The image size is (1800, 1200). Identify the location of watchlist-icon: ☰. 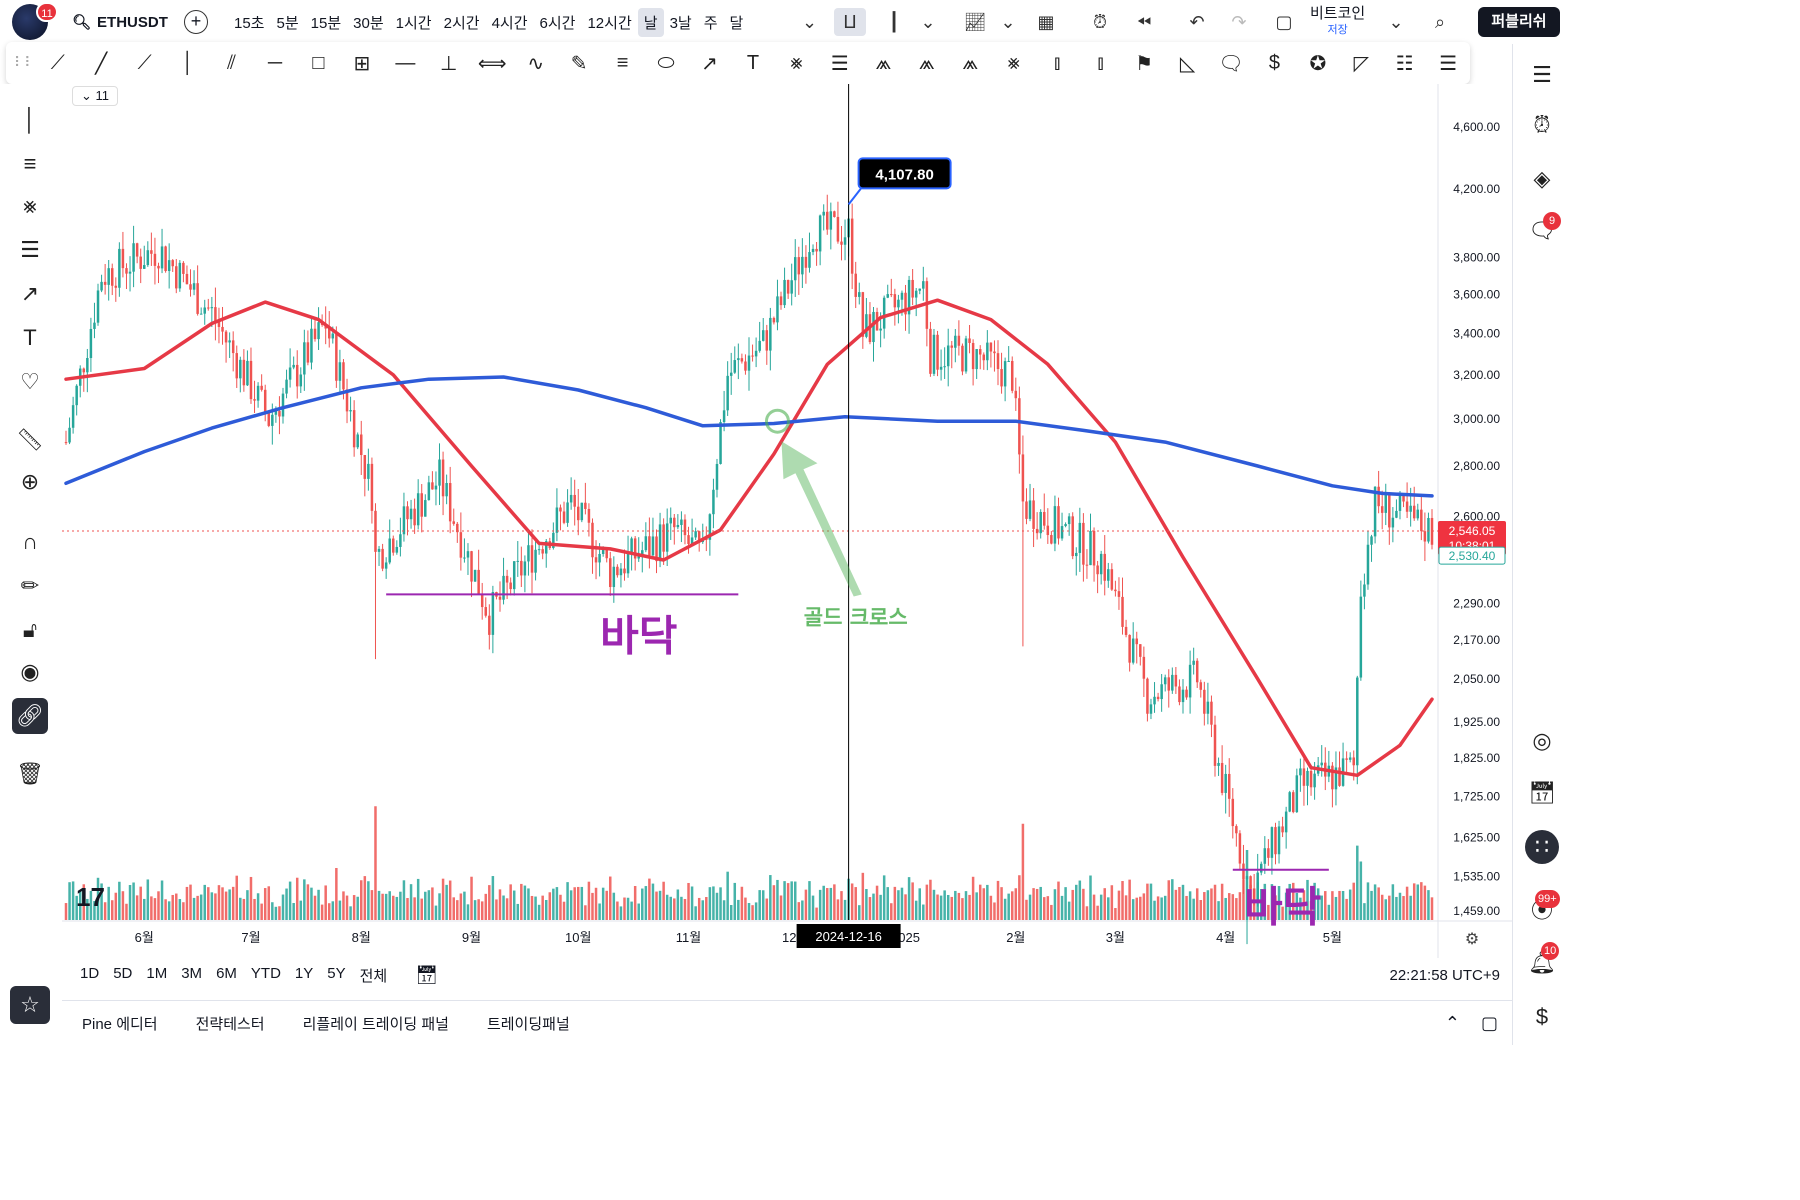
(1542, 74).